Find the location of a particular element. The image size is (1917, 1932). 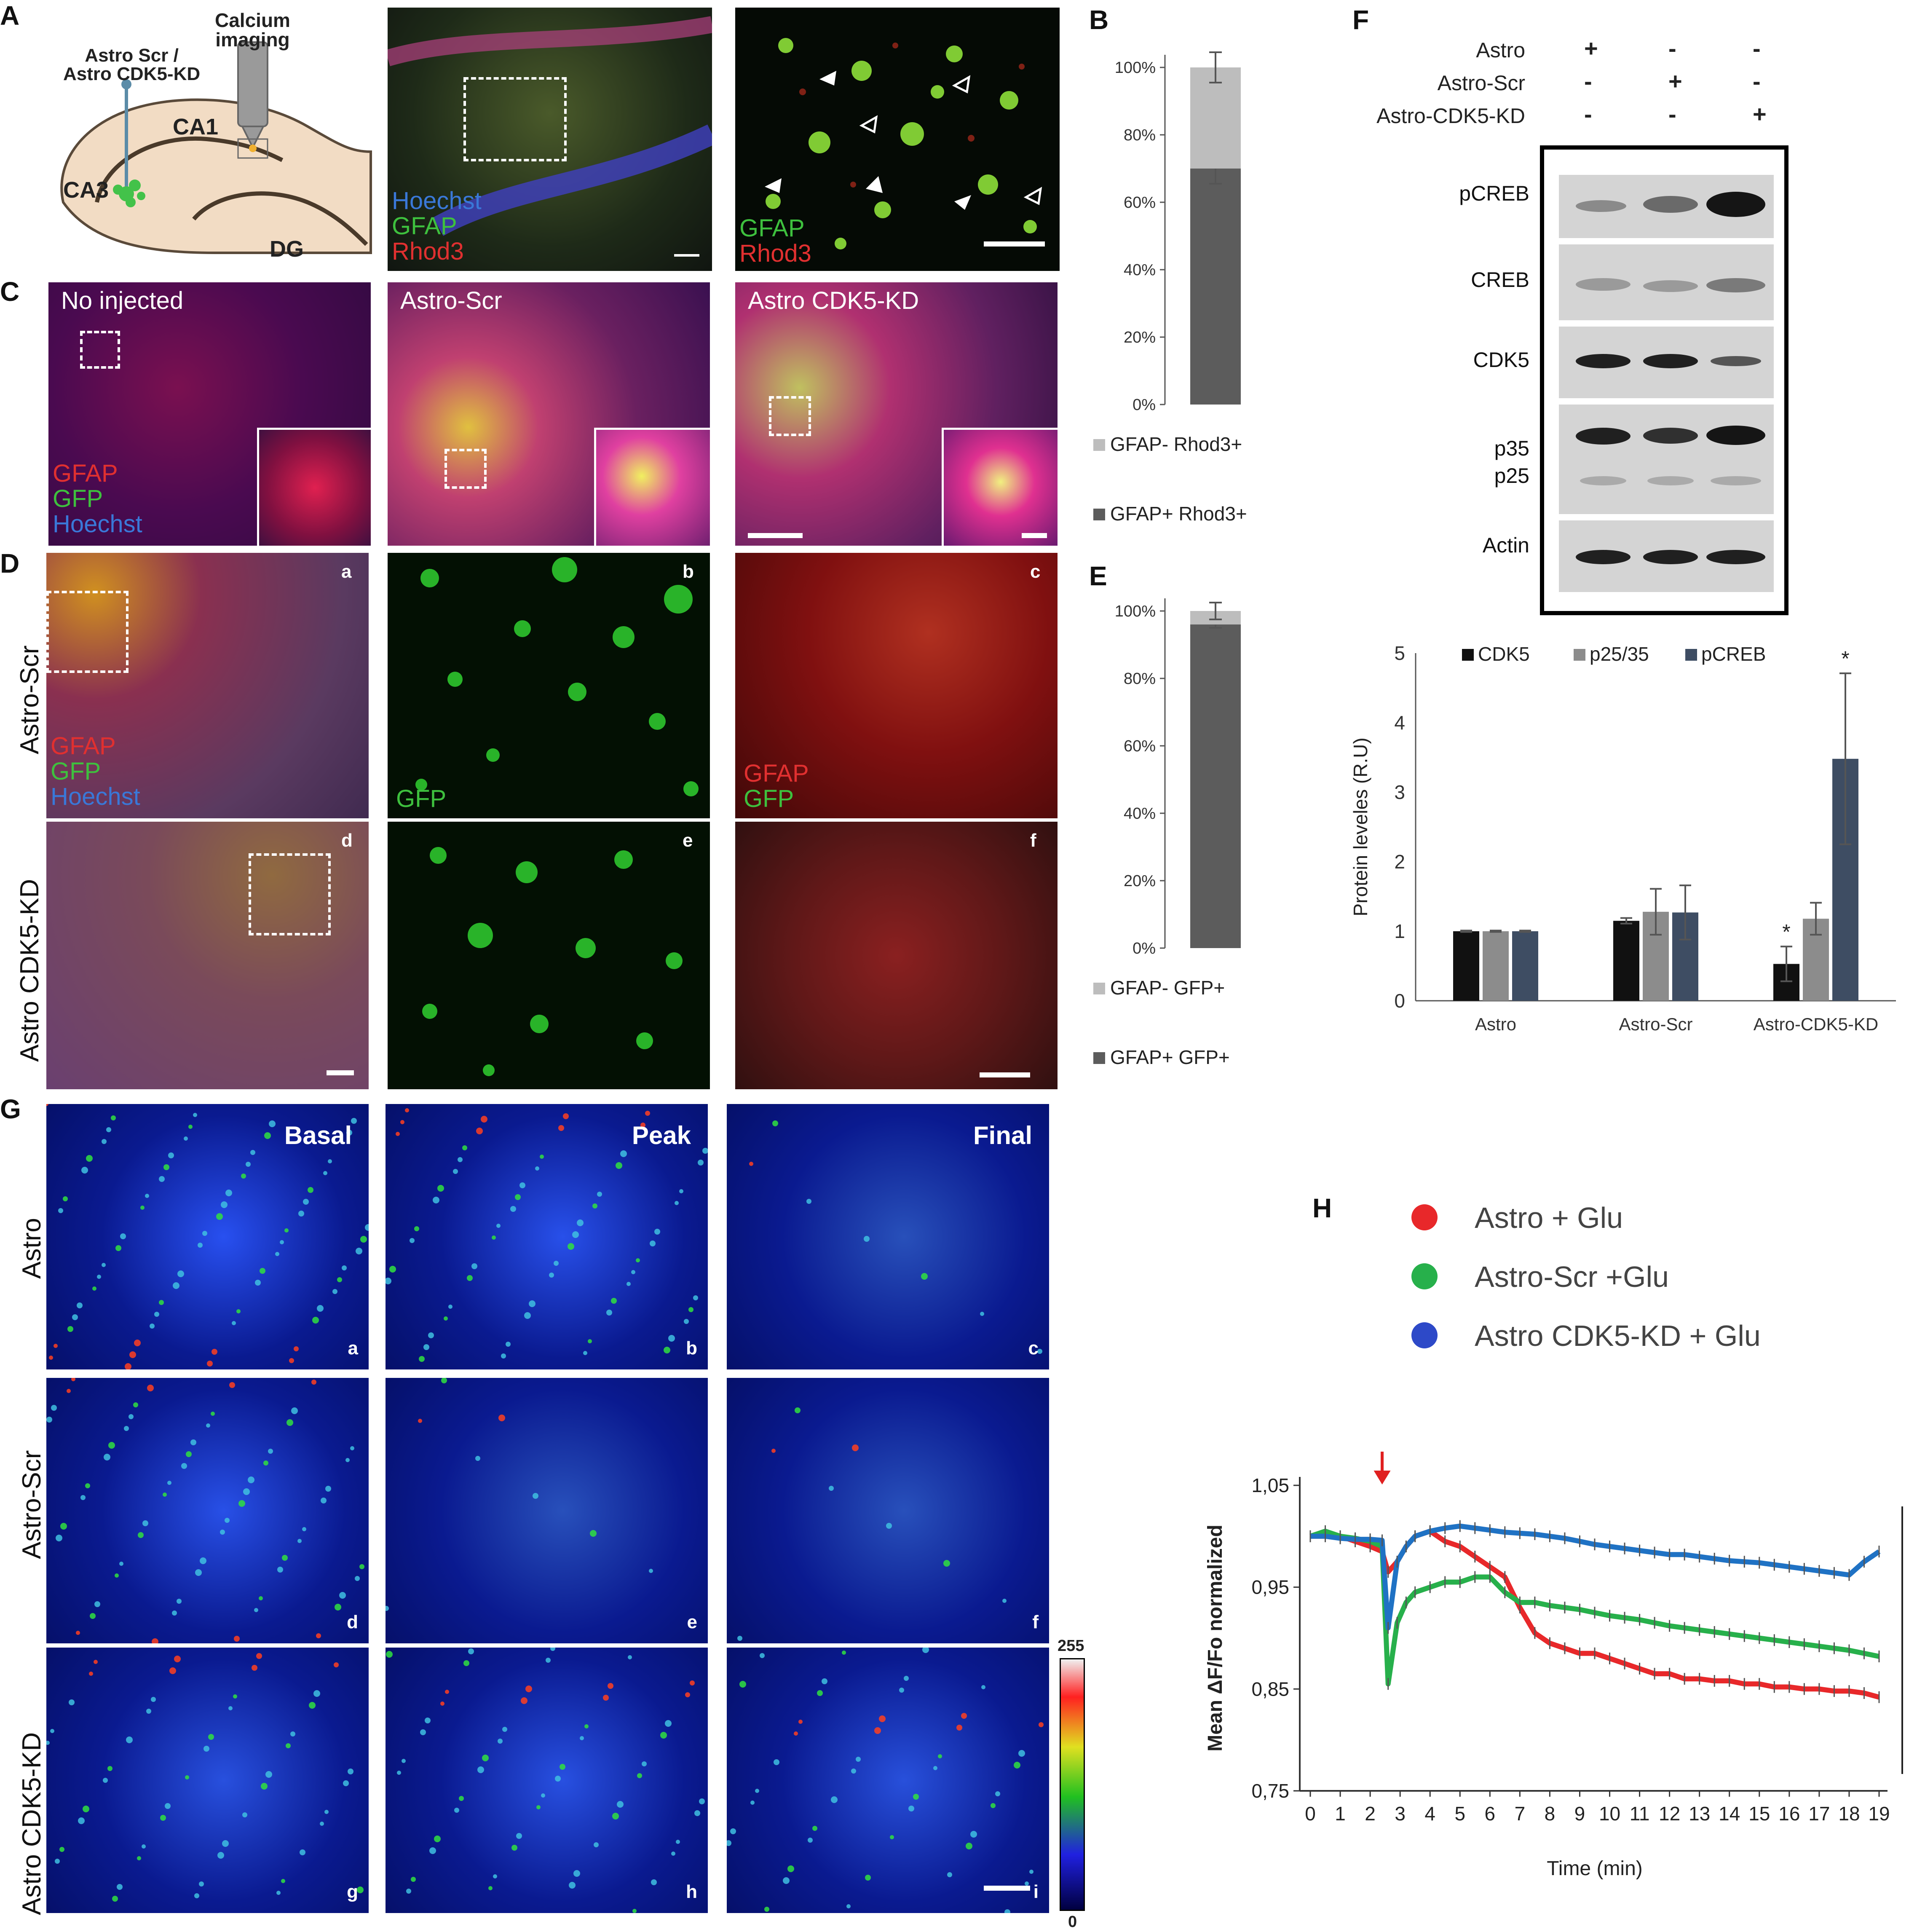

calcium-image: Final c is located at coordinates (888, 1236).